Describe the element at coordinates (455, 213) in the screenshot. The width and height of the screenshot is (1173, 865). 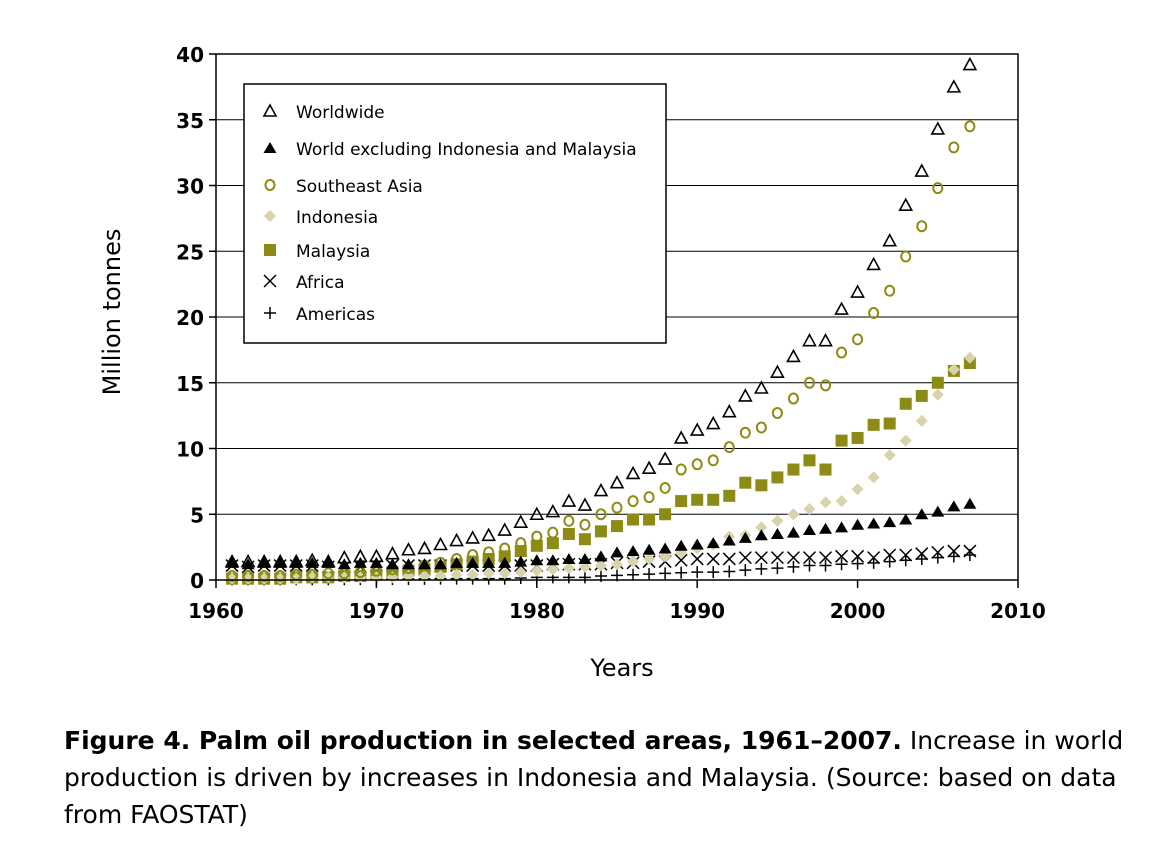
I see `legend-box` at that location.